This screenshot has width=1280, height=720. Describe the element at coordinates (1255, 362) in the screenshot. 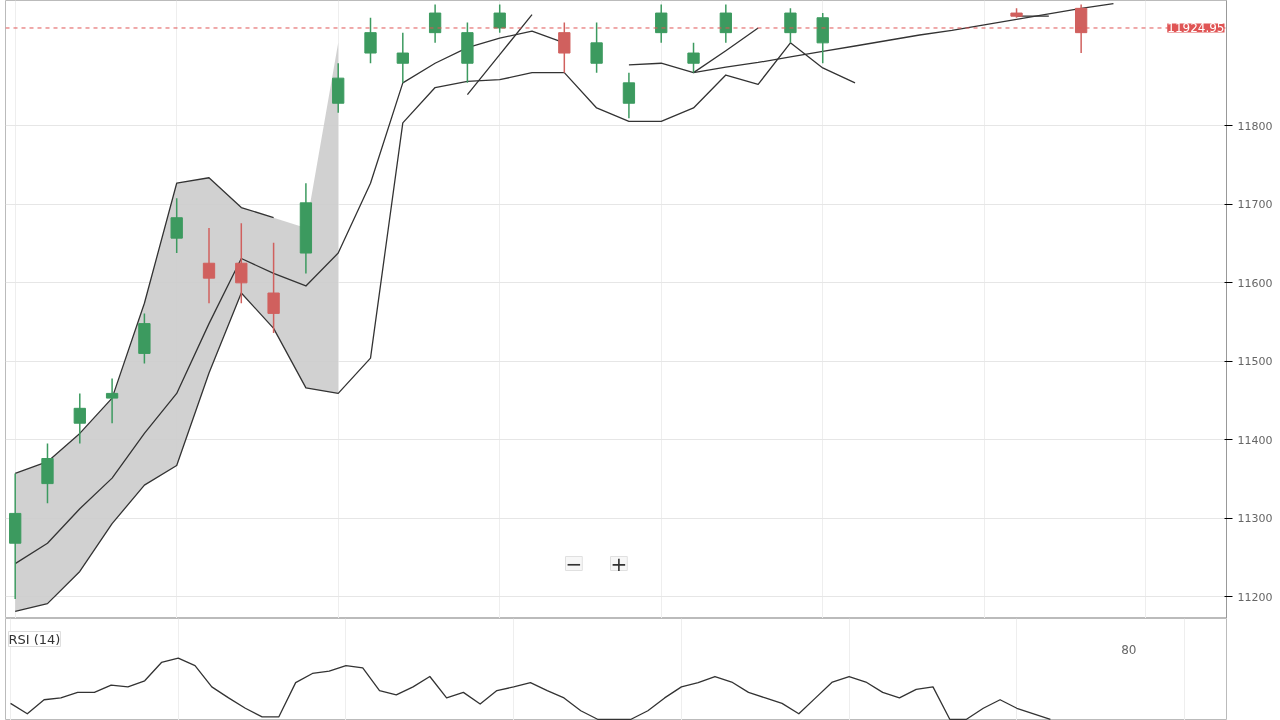

I see `y-tick-label: 11500` at that location.